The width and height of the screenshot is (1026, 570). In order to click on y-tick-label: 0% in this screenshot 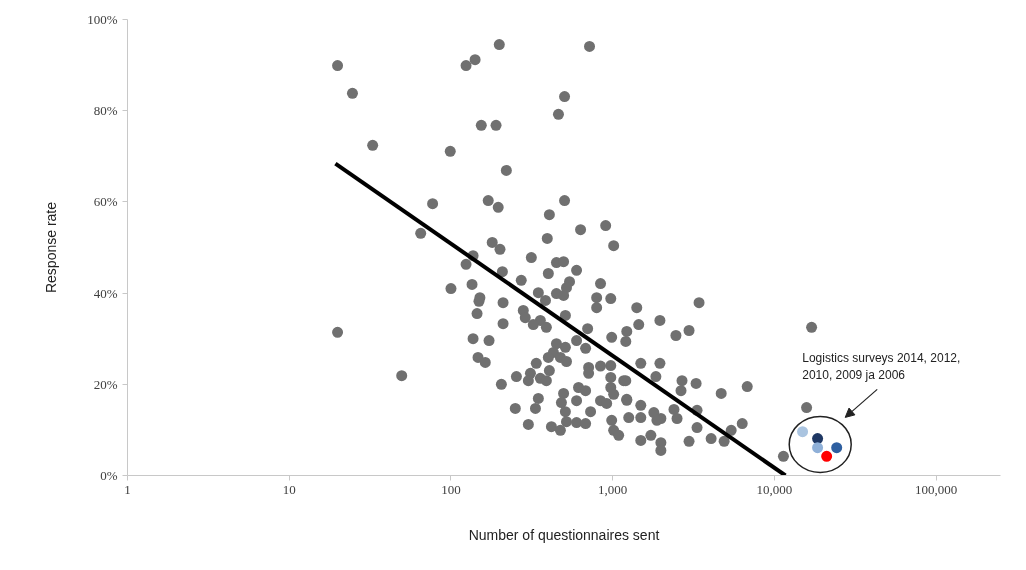, I will do `click(109, 475)`.